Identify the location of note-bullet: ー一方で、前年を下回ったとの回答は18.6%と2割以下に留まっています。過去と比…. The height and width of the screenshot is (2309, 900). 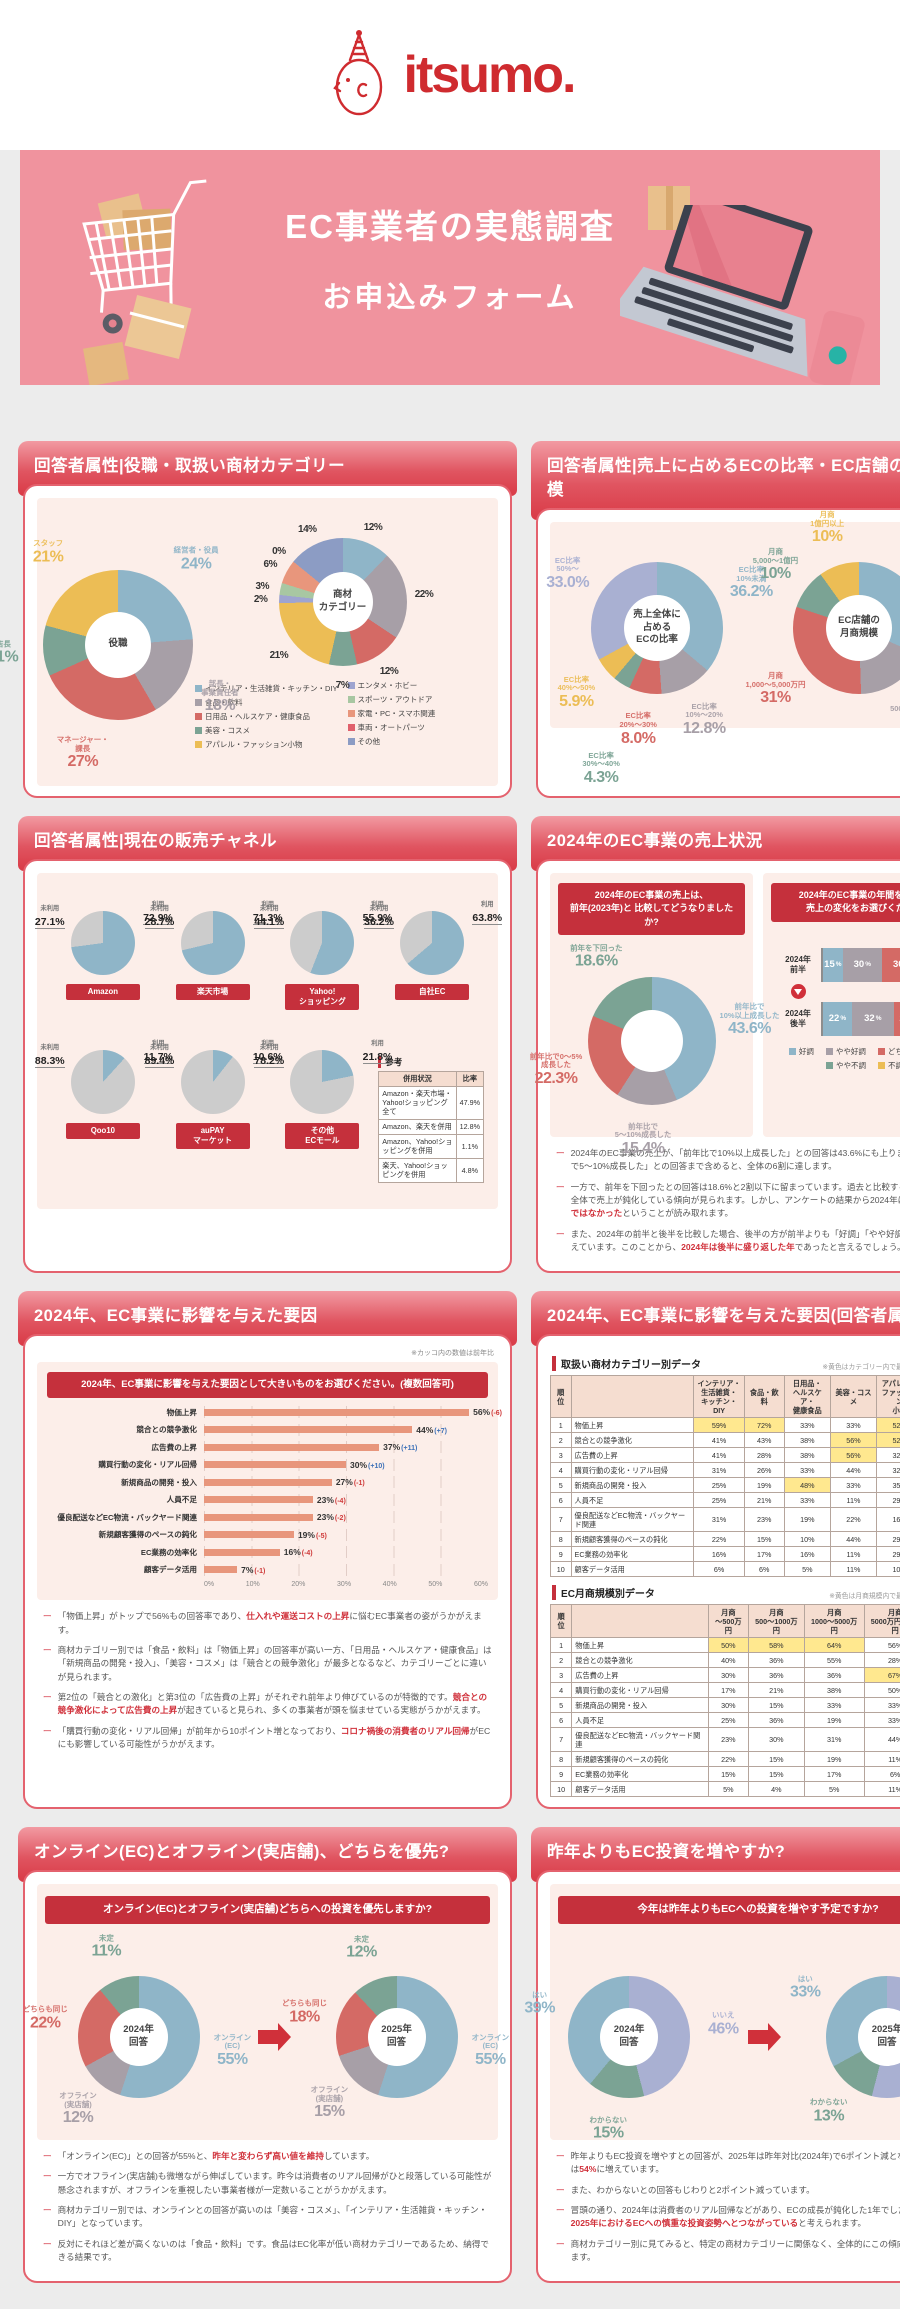
(728, 1200).